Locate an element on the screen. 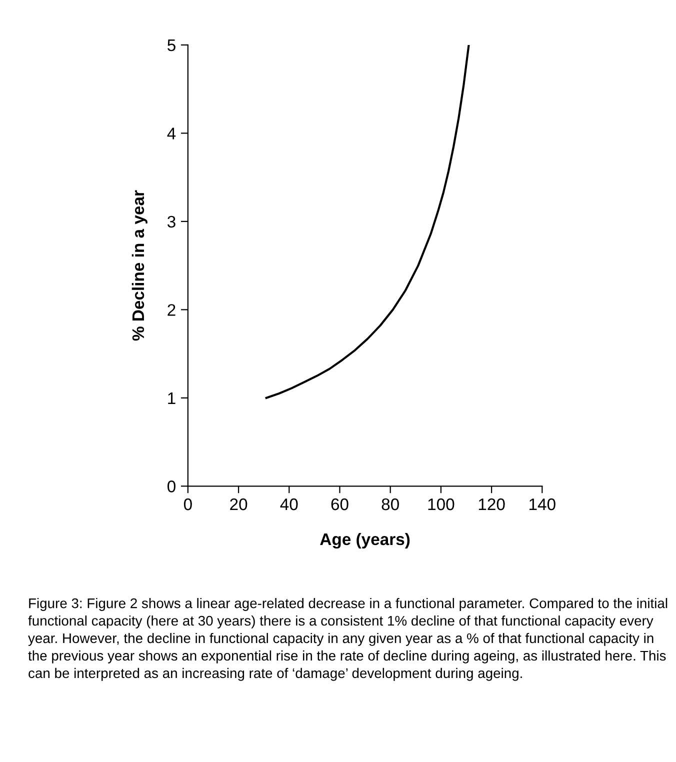  x-tick-label: 20 is located at coordinates (239, 504).